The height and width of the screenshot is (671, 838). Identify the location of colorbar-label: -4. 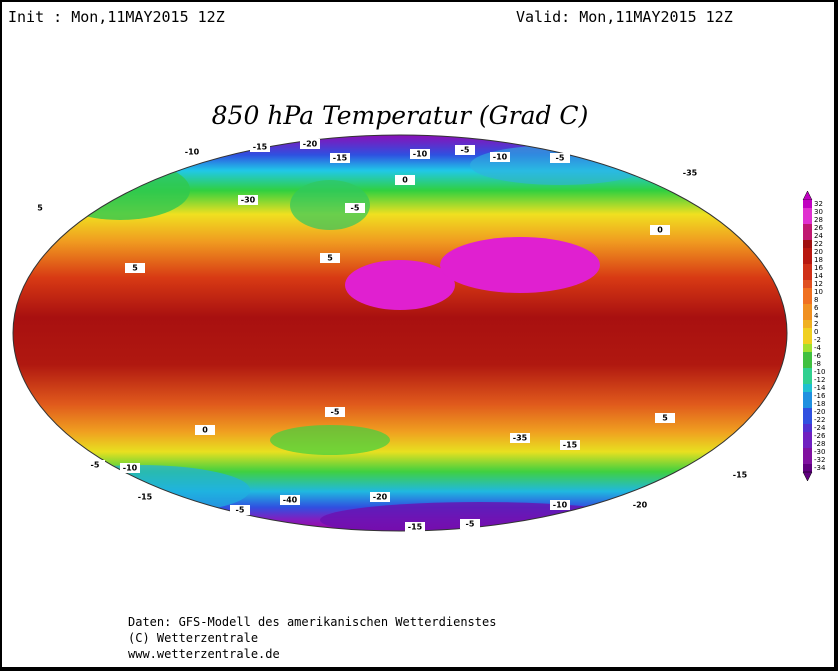
(818, 348).